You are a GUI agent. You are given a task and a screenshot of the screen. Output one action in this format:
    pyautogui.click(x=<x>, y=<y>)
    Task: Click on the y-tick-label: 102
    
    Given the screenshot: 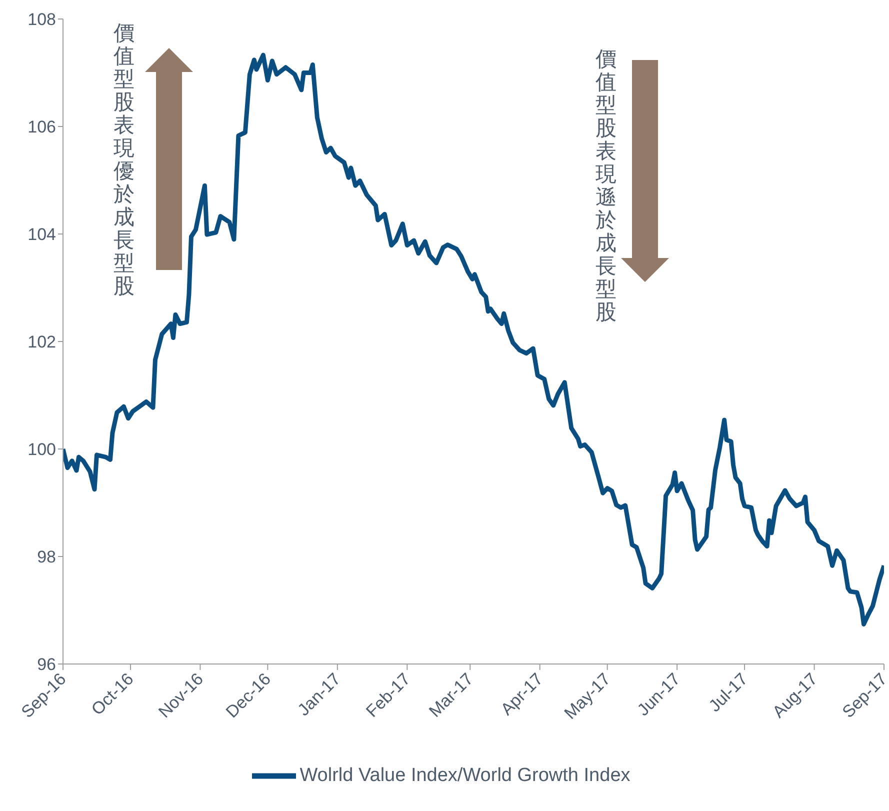 What is the action you would take?
    pyautogui.click(x=42, y=342)
    